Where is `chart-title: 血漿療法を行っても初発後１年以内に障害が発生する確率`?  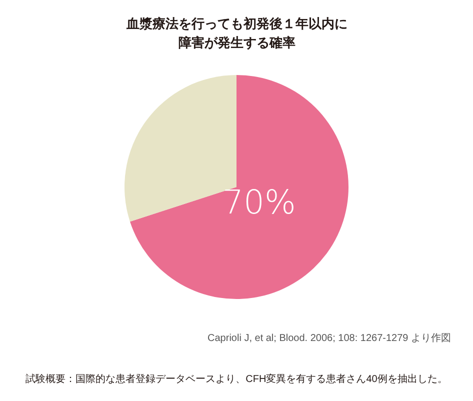
chart-title: 血漿療法を行っても初発後１年以内に障害が発生する確率 is located at coordinates (237, 33).